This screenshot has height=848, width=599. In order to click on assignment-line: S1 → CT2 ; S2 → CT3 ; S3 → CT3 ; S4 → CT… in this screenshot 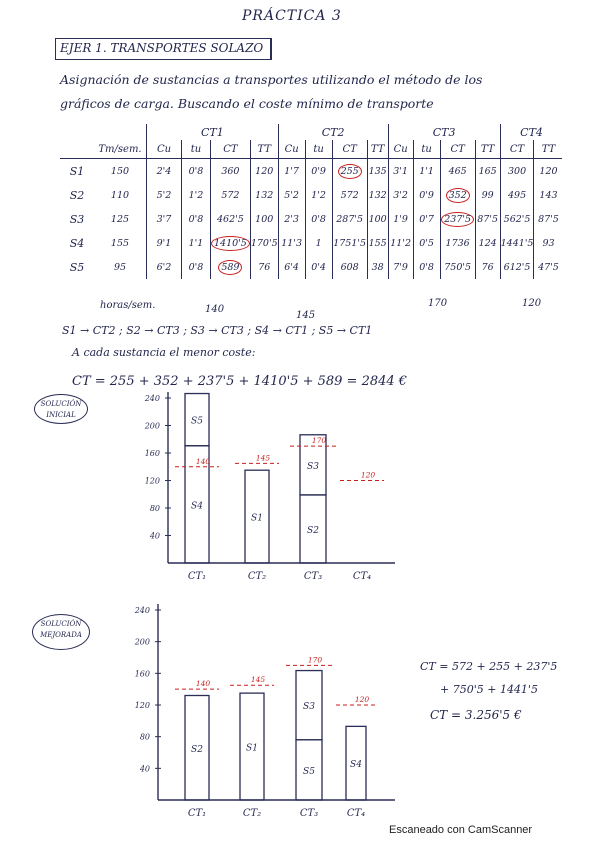, I will do `click(217, 330)`.